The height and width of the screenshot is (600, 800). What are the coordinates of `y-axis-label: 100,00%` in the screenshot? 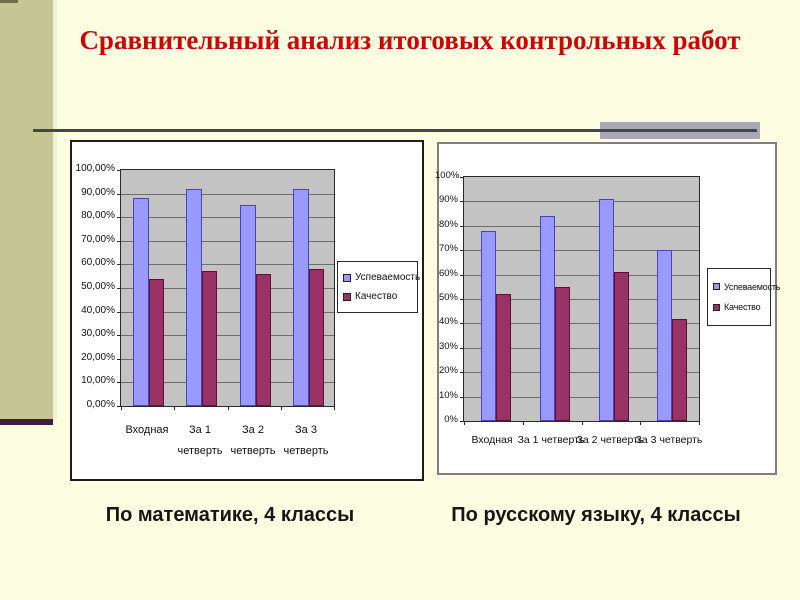 It's located at (95, 168).